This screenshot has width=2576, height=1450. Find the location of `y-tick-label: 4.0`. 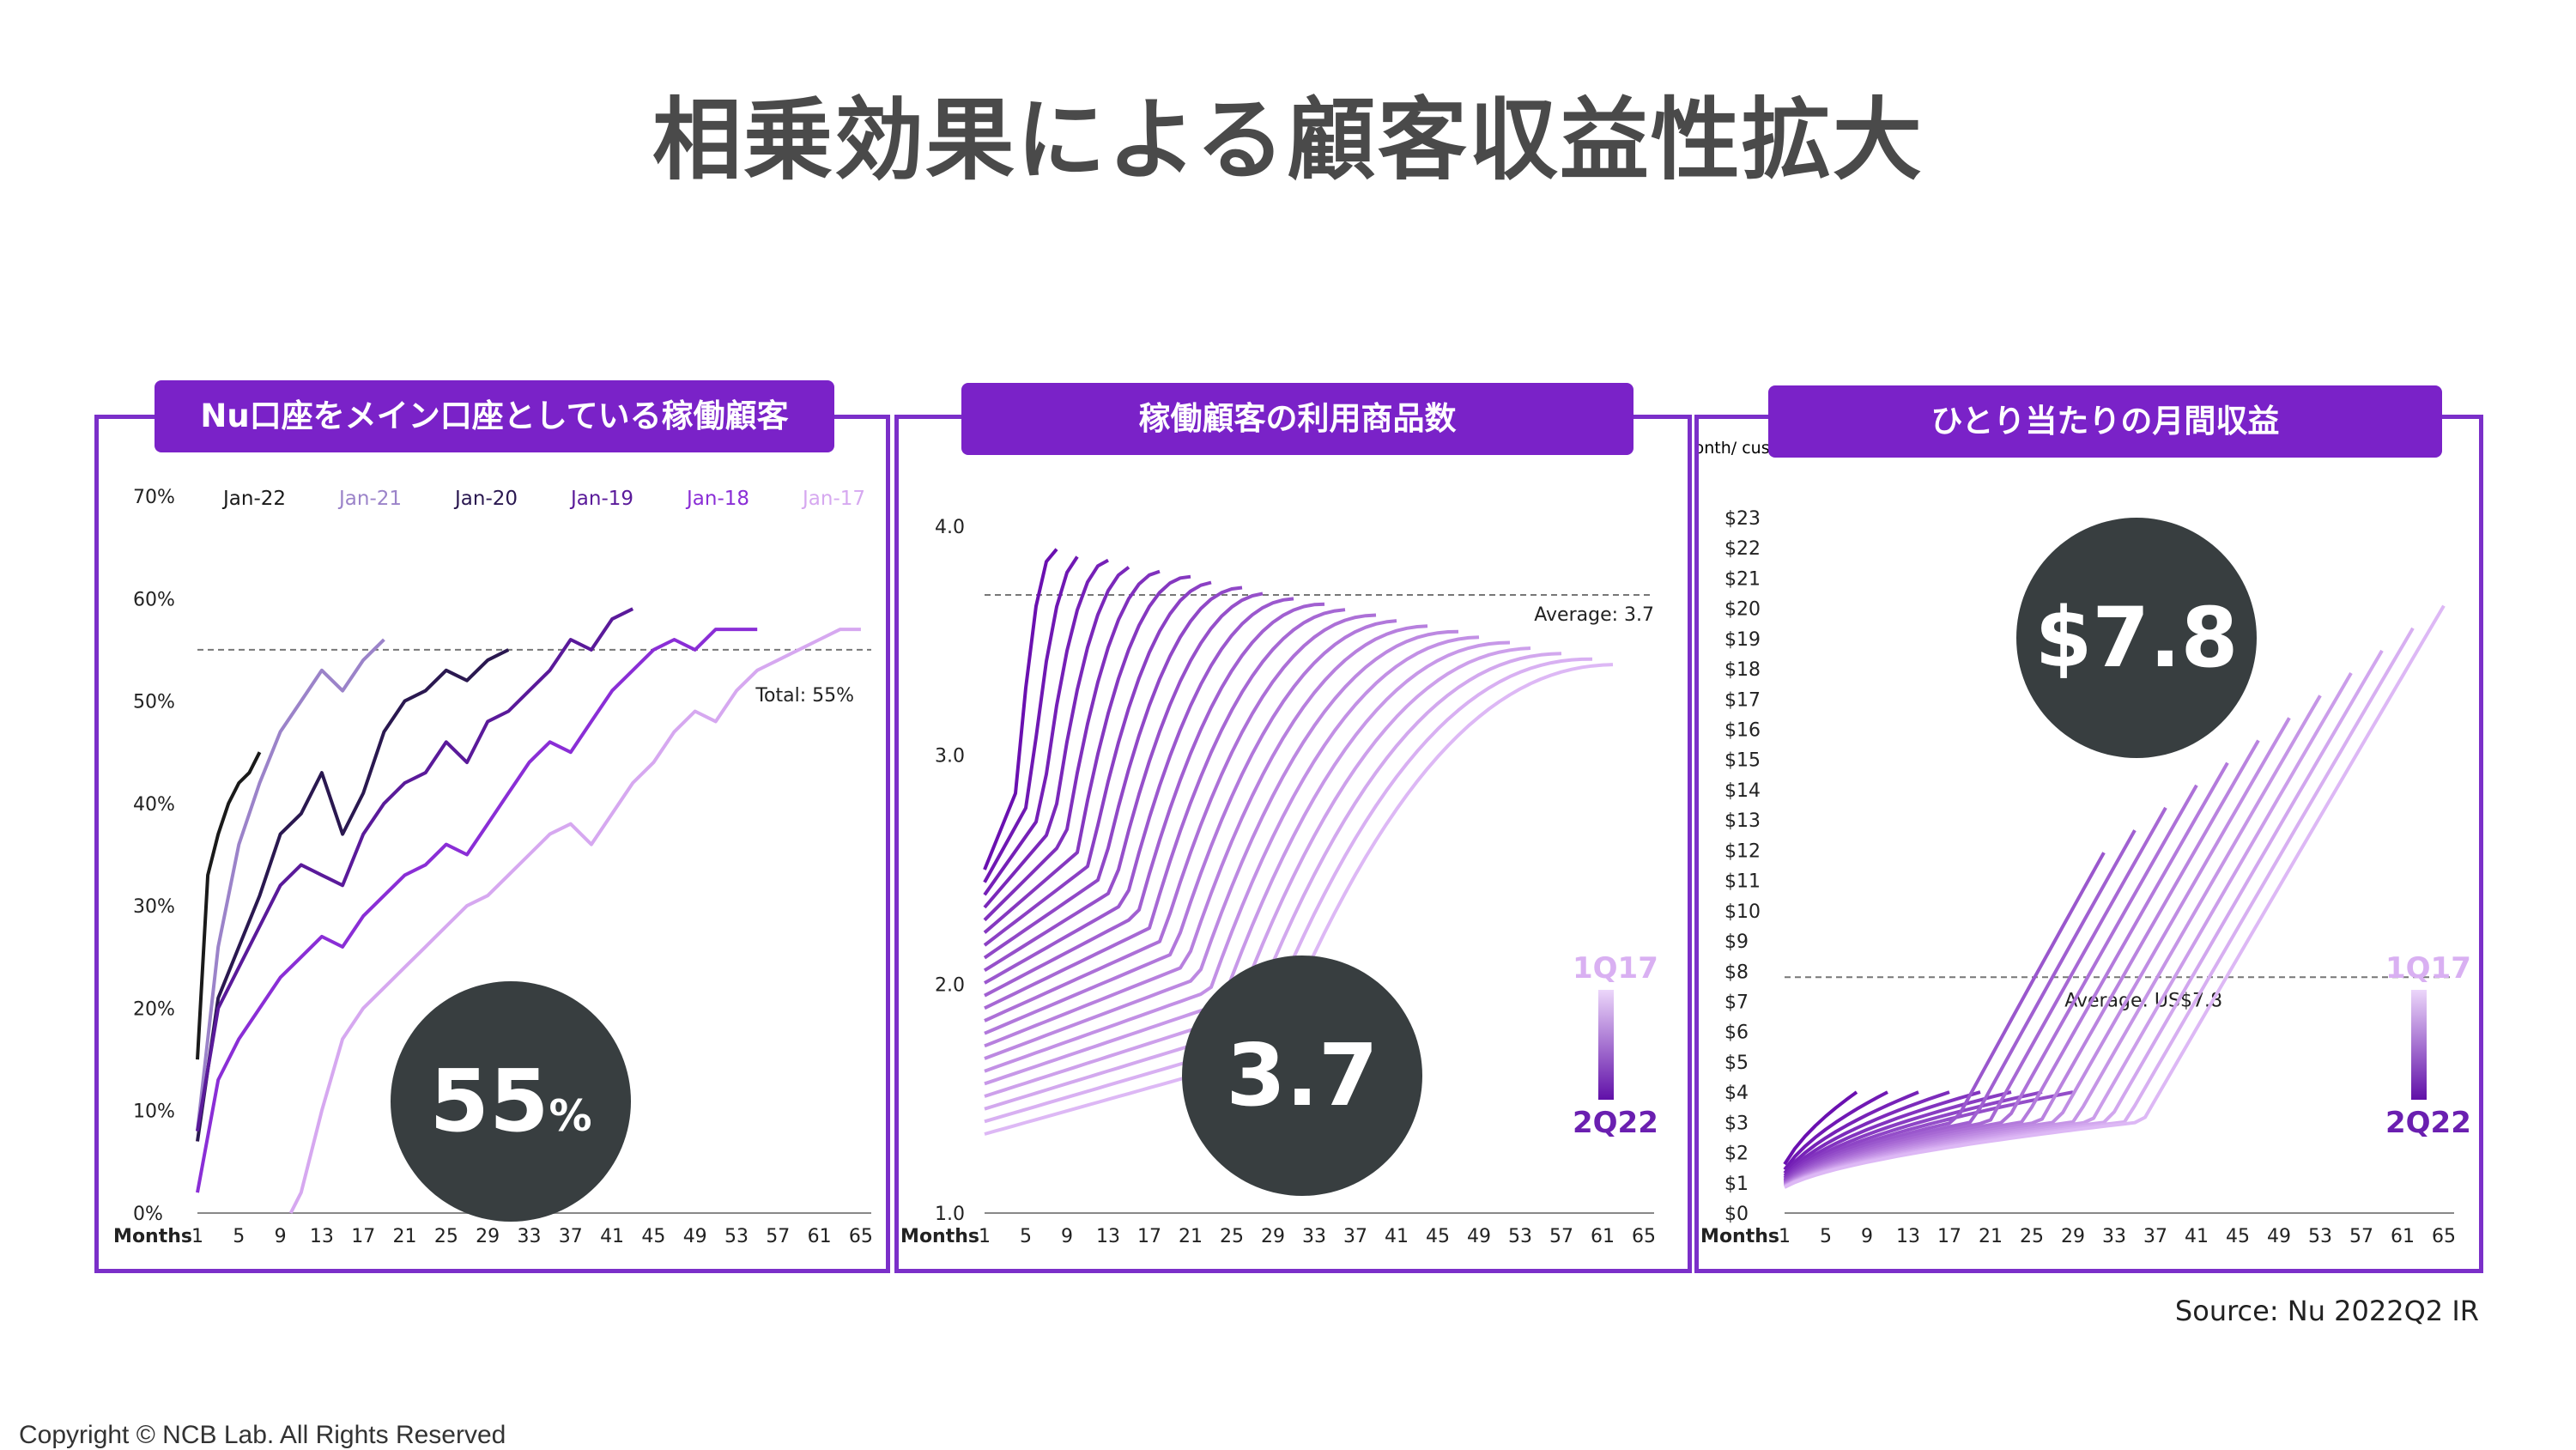

y-tick-label: 4.0 is located at coordinates (950, 527).